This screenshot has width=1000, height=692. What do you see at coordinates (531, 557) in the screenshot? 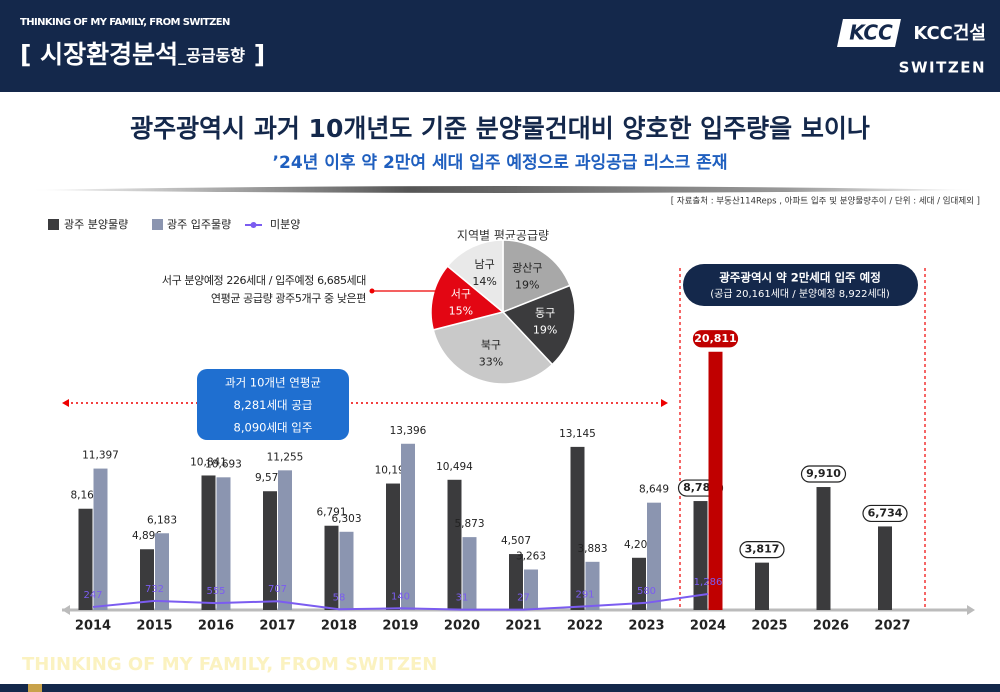
I see `value-label: 3,263` at bounding box center [531, 557].